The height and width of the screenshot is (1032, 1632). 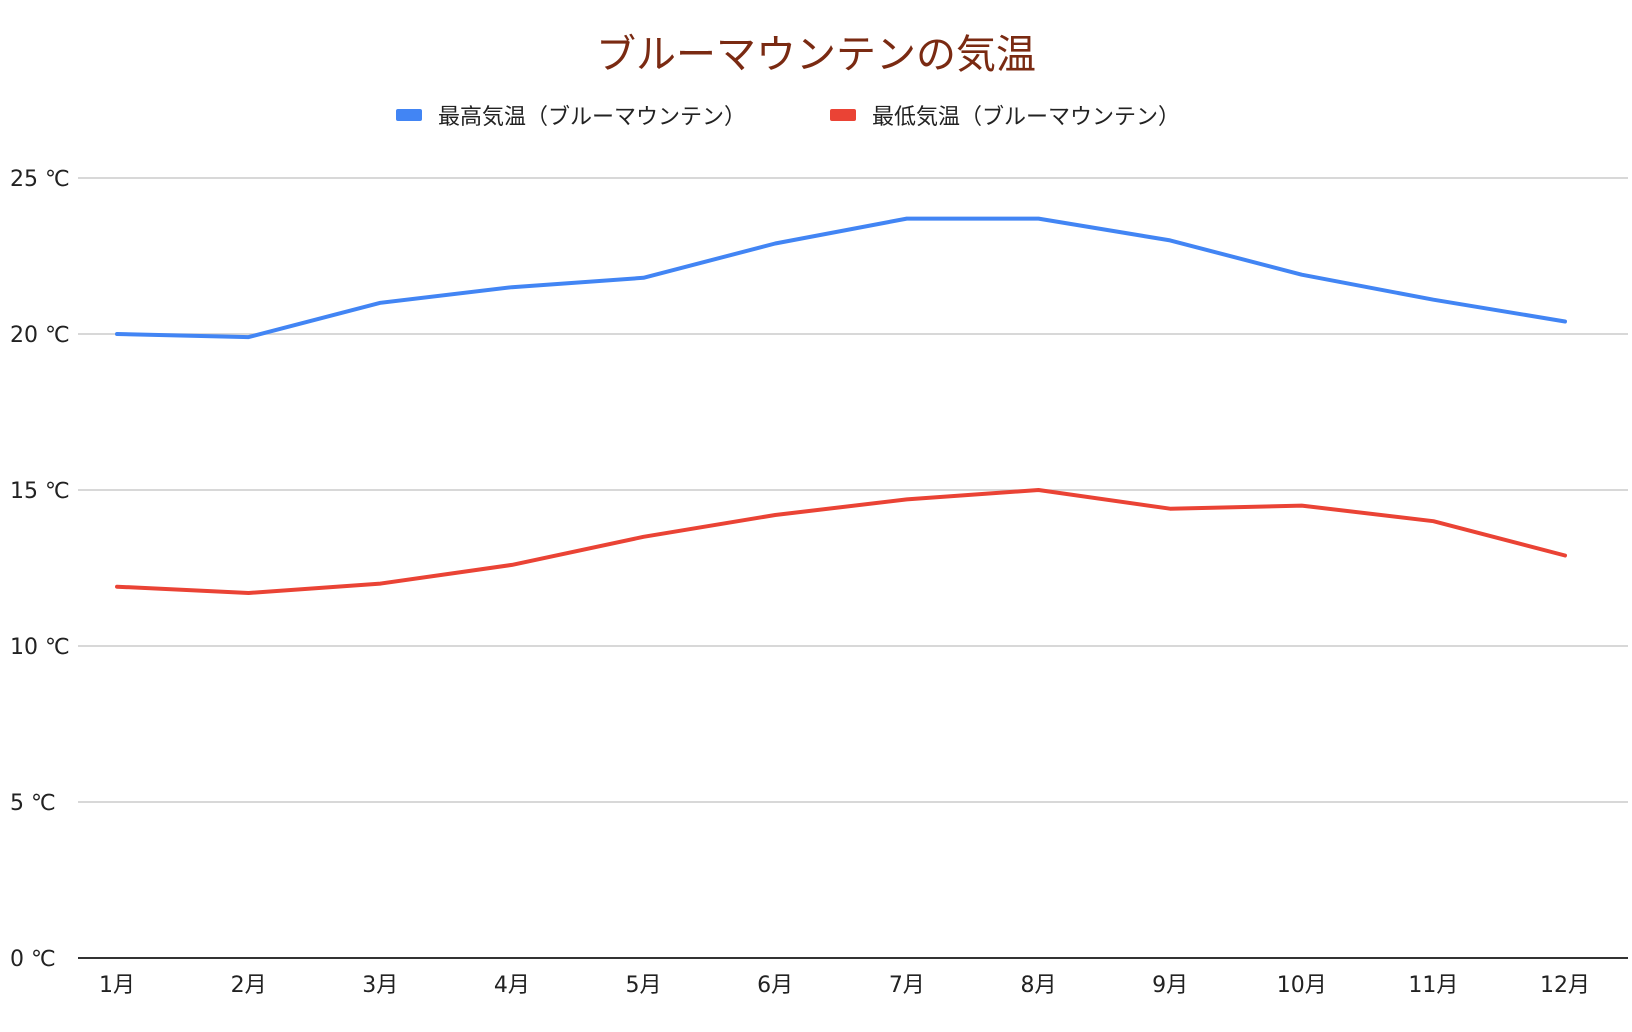 I want to click on x-tick-label: 1月, so click(x=117, y=985).